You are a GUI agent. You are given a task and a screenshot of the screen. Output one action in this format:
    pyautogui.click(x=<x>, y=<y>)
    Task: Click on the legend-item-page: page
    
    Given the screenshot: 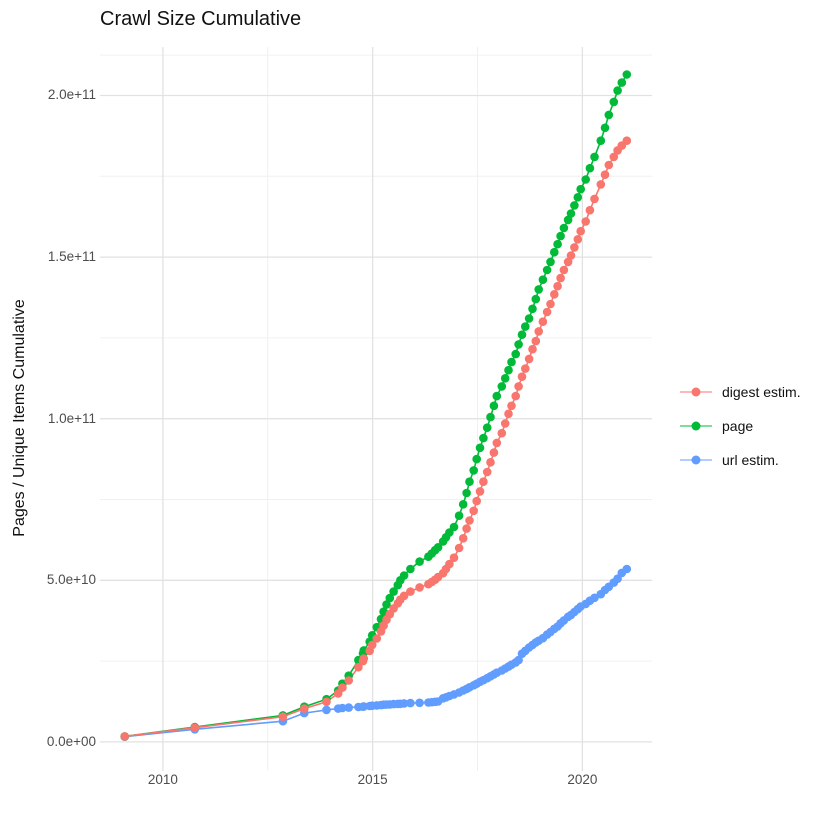 What is the action you would take?
    pyautogui.click(x=736, y=426)
    